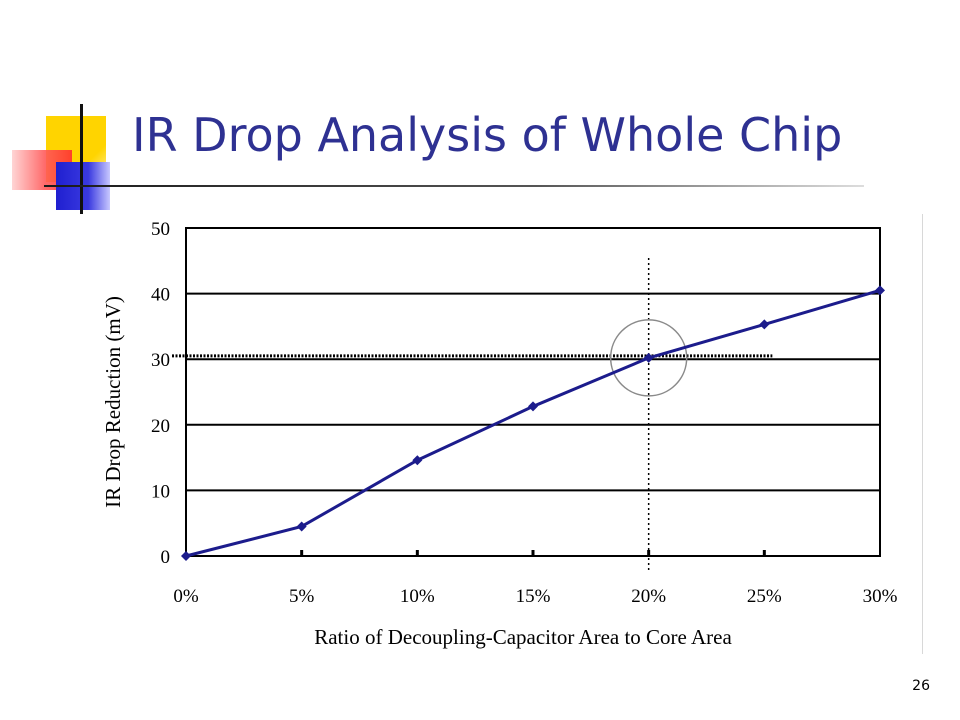 The height and width of the screenshot is (720, 960). I want to click on x-tick-label: 5%, so click(302, 596).